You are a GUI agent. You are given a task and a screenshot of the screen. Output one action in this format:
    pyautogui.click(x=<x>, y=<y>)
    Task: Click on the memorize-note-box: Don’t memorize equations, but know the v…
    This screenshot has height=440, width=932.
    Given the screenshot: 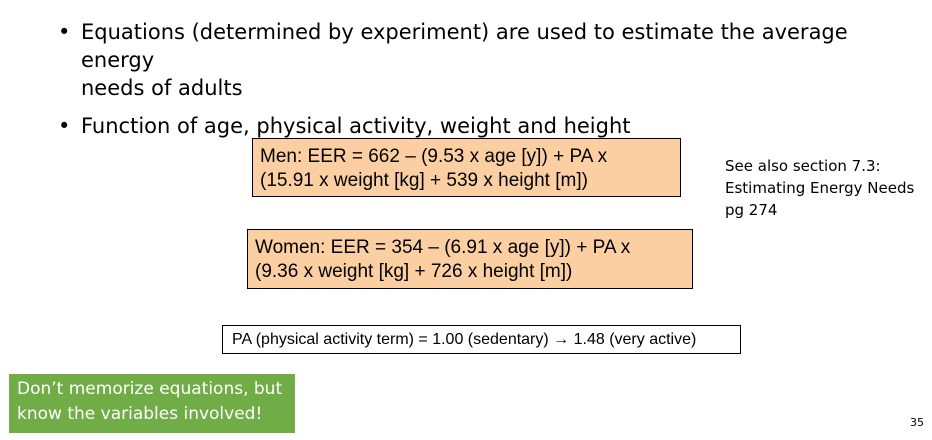 What is the action you would take?
    pyautogui.click(x=152, y=403)
    